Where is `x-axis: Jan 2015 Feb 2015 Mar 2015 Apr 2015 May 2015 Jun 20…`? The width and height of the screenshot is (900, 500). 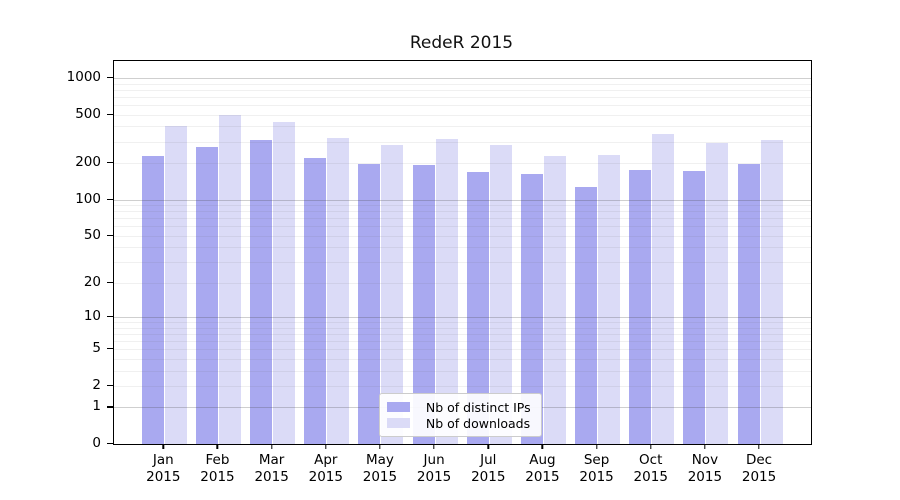 x-axis: Jan 2015 Feb 2015 Mar 2015 Apr 2015 May 2015 Jun 20… is located at coordinates (461, 471).